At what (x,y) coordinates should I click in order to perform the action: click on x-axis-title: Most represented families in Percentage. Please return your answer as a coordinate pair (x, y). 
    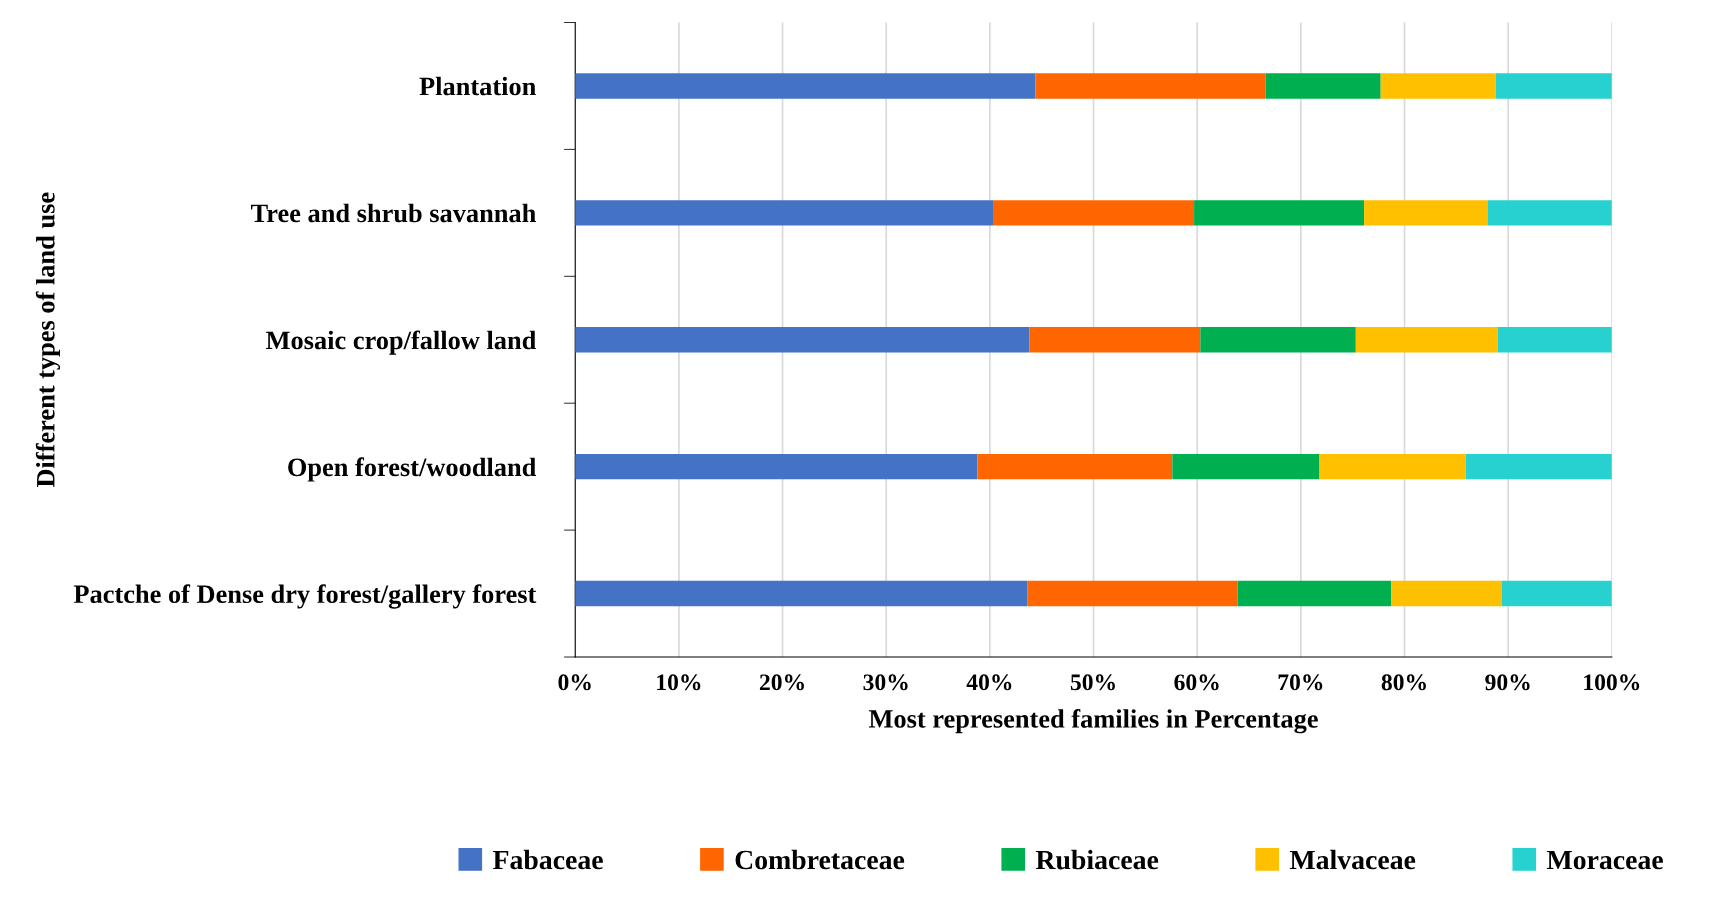
    Looking at the image, I should click on (1093, 721).